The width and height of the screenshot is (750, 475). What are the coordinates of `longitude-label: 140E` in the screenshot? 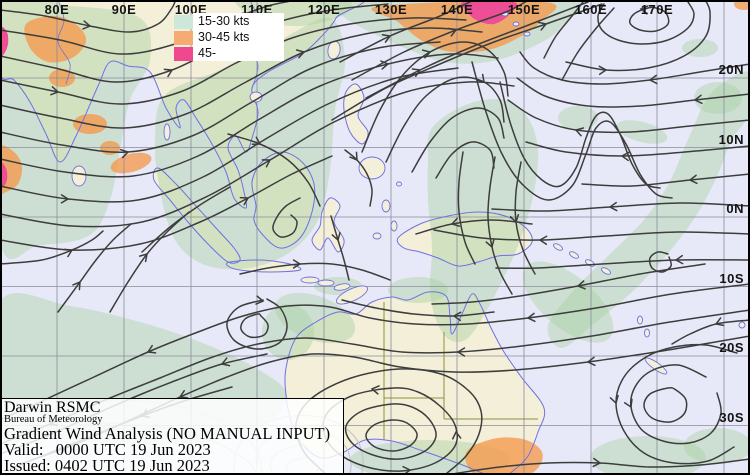 It's located at (457, 9).